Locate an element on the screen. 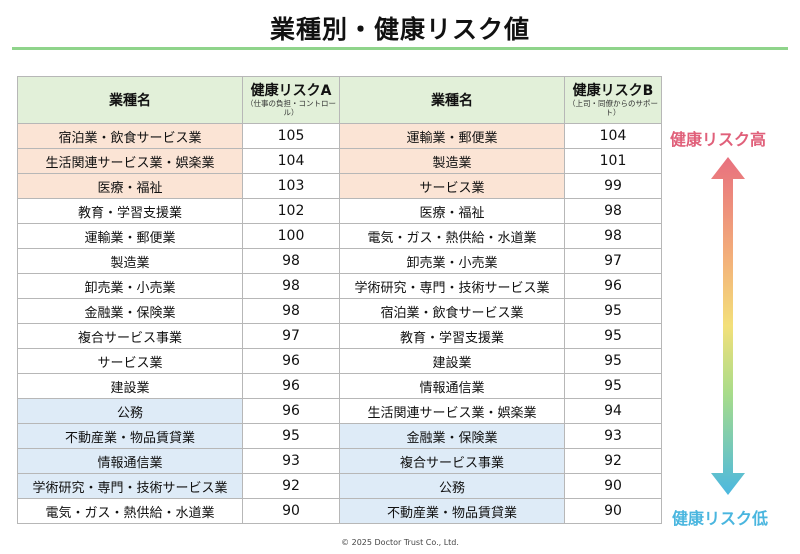  title-divider is located at coordinates (400, 48).